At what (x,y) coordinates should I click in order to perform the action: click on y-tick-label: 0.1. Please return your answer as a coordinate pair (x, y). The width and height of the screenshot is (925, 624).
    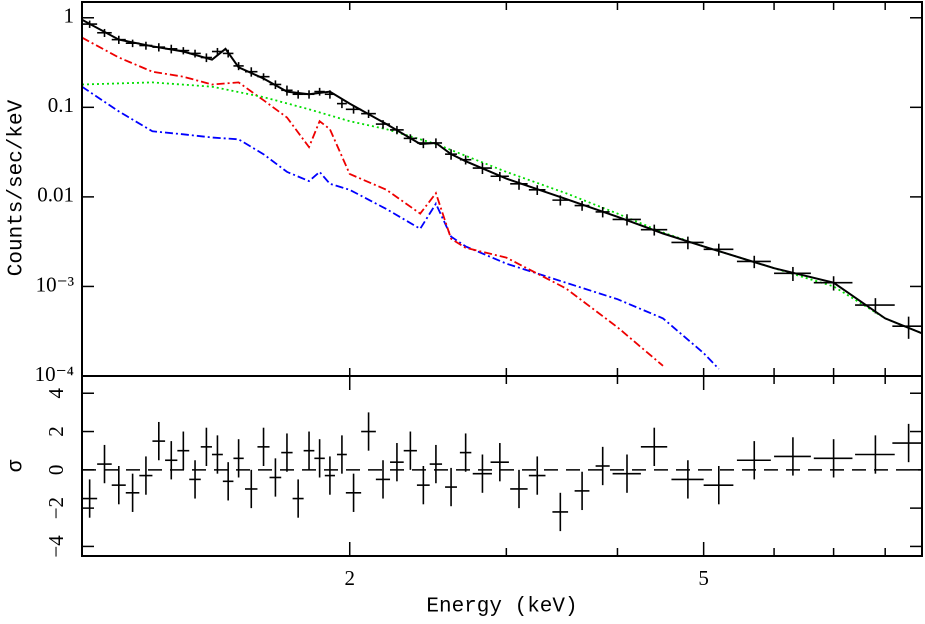
    Looking at the image, I should click on (61, 105).